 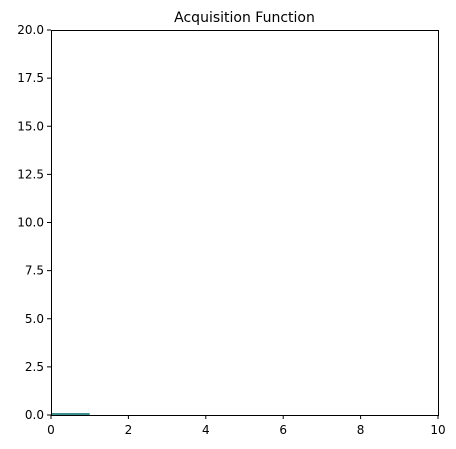 I want to click on x-axis-ticks: 0 2 4 6 8 10, so click(x=246, y=426).